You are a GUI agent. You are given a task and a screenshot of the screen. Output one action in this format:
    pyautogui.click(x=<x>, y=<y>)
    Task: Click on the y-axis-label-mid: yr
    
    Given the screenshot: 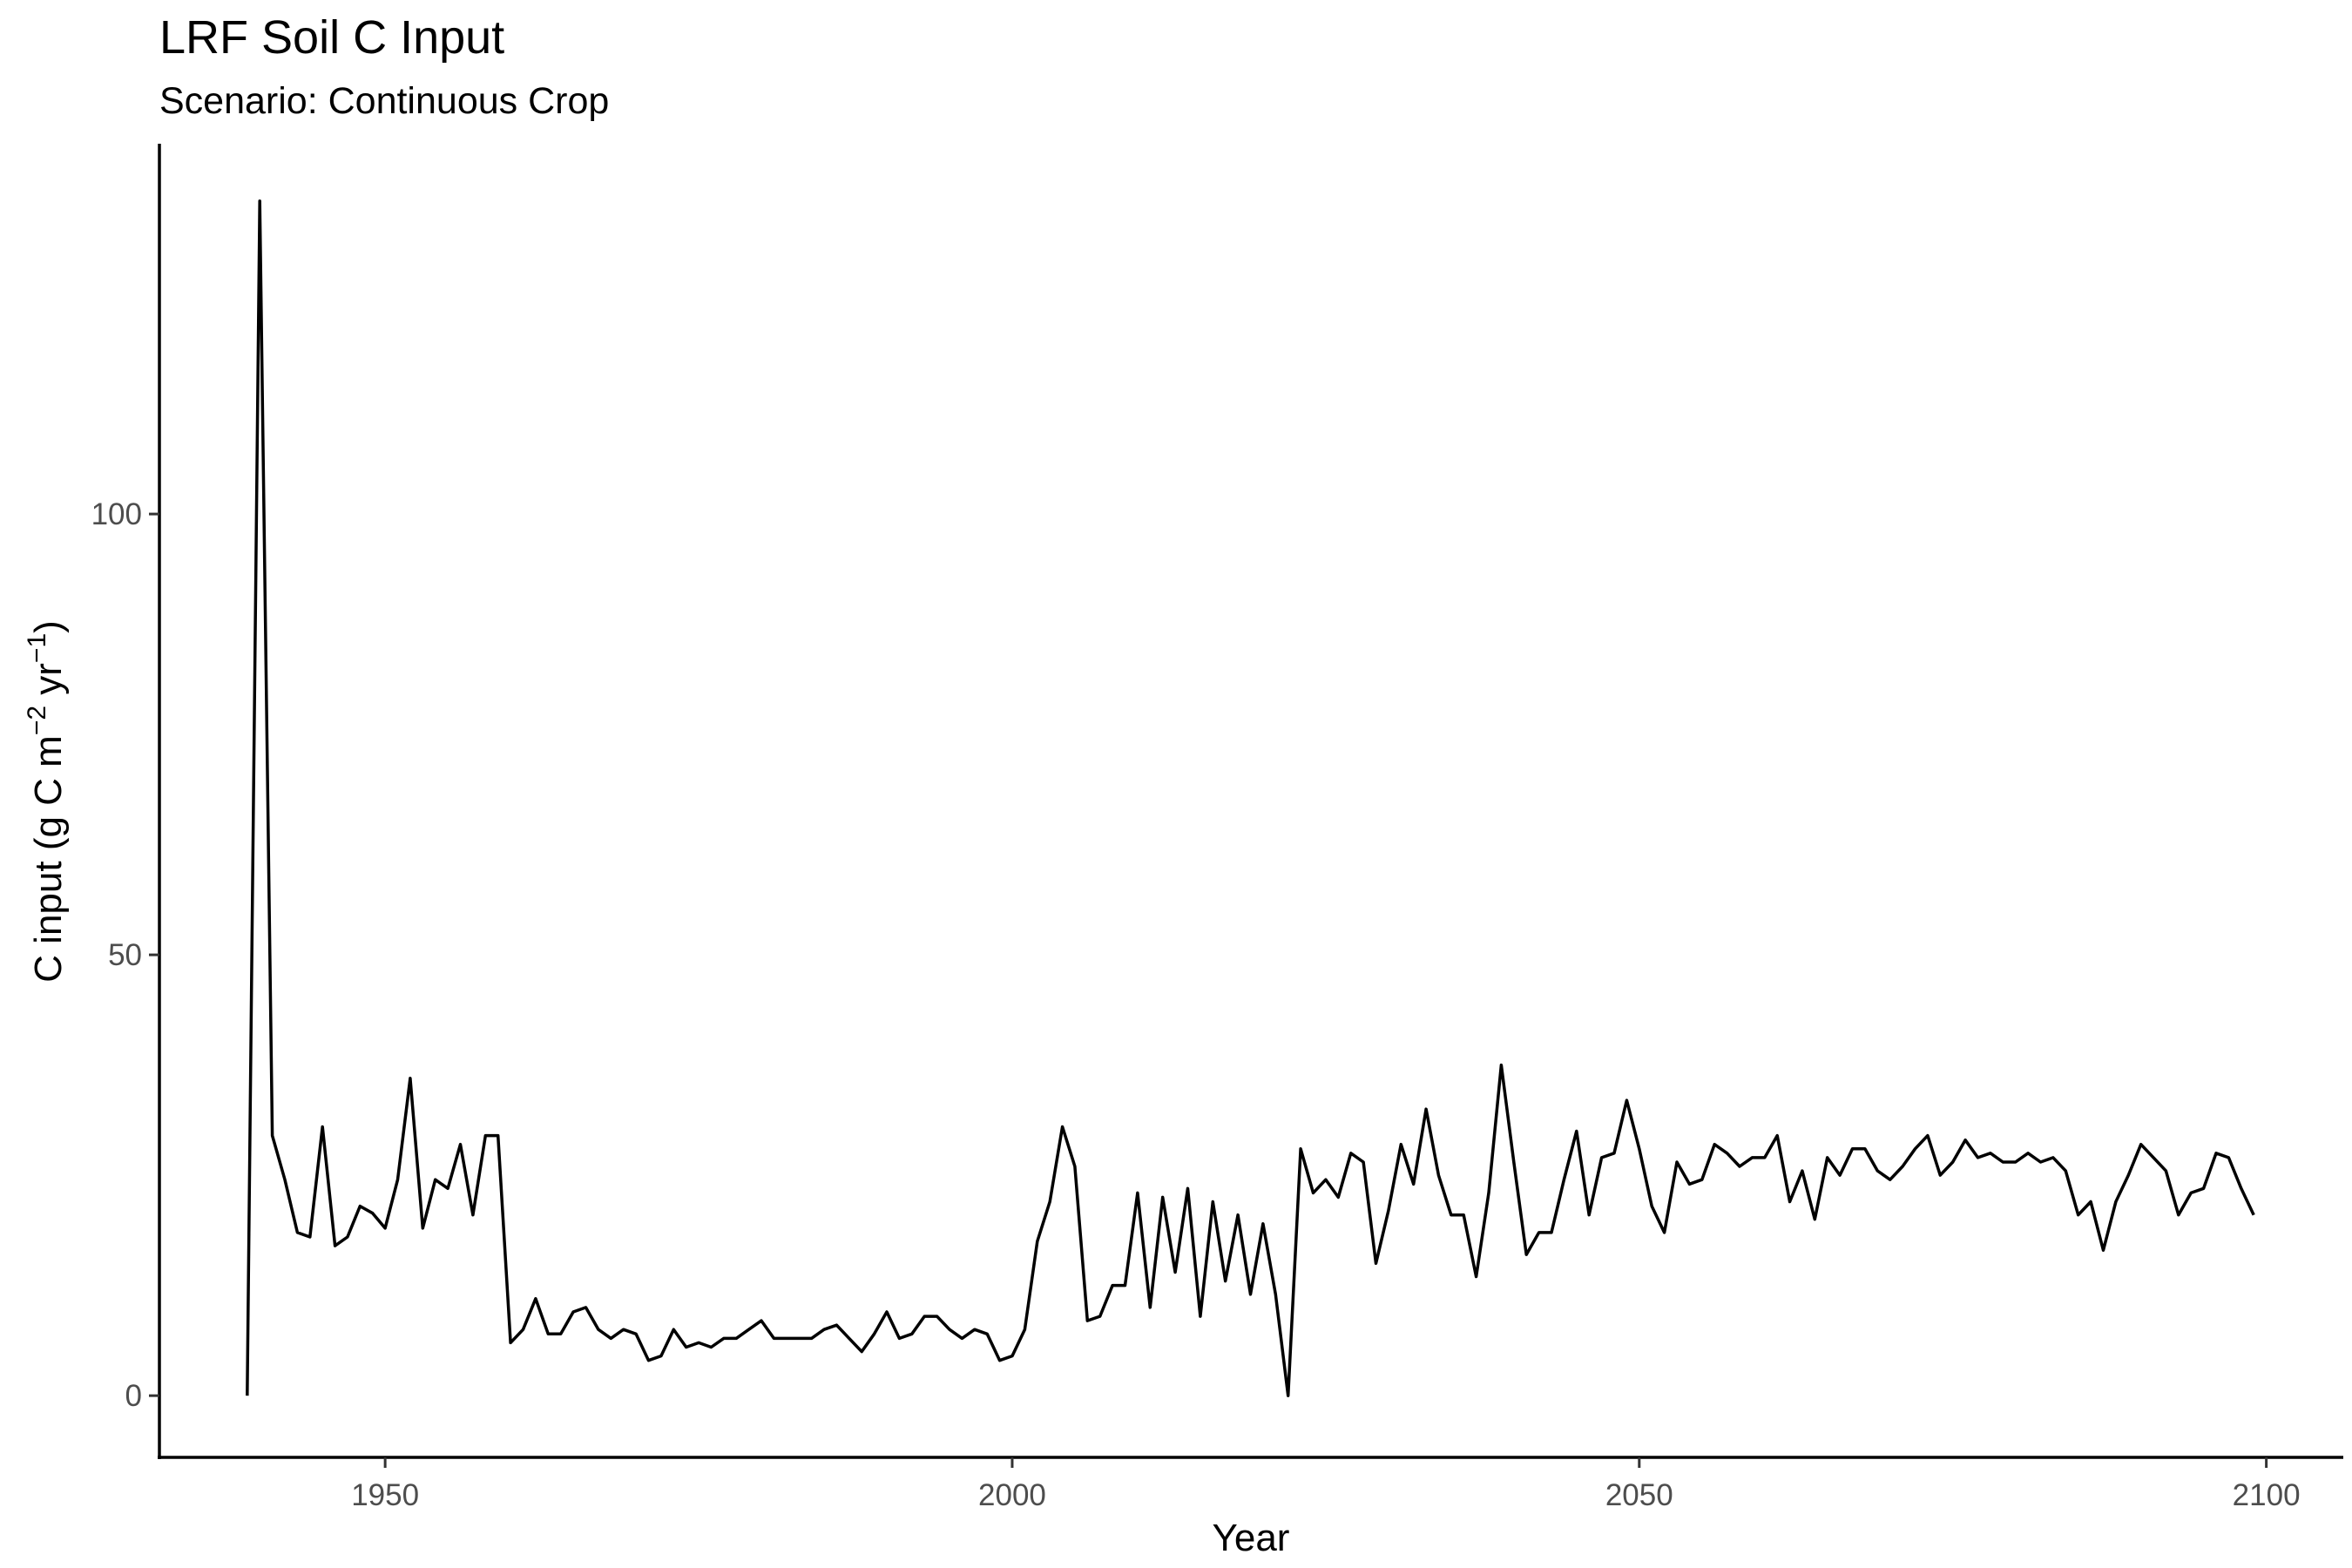 What is the action you would take?
    pyautogui.click(x=48, y=684)
    